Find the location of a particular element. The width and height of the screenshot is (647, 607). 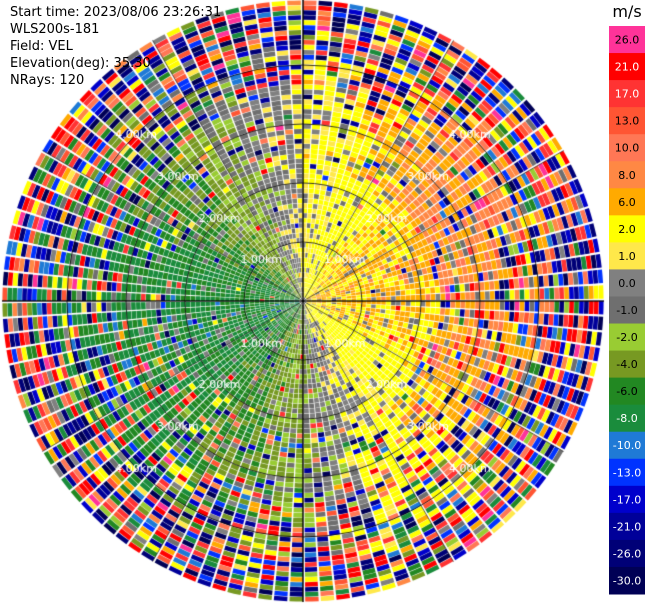

colorbar-tick-label: 26.0 is located at coordinates (627, 40).